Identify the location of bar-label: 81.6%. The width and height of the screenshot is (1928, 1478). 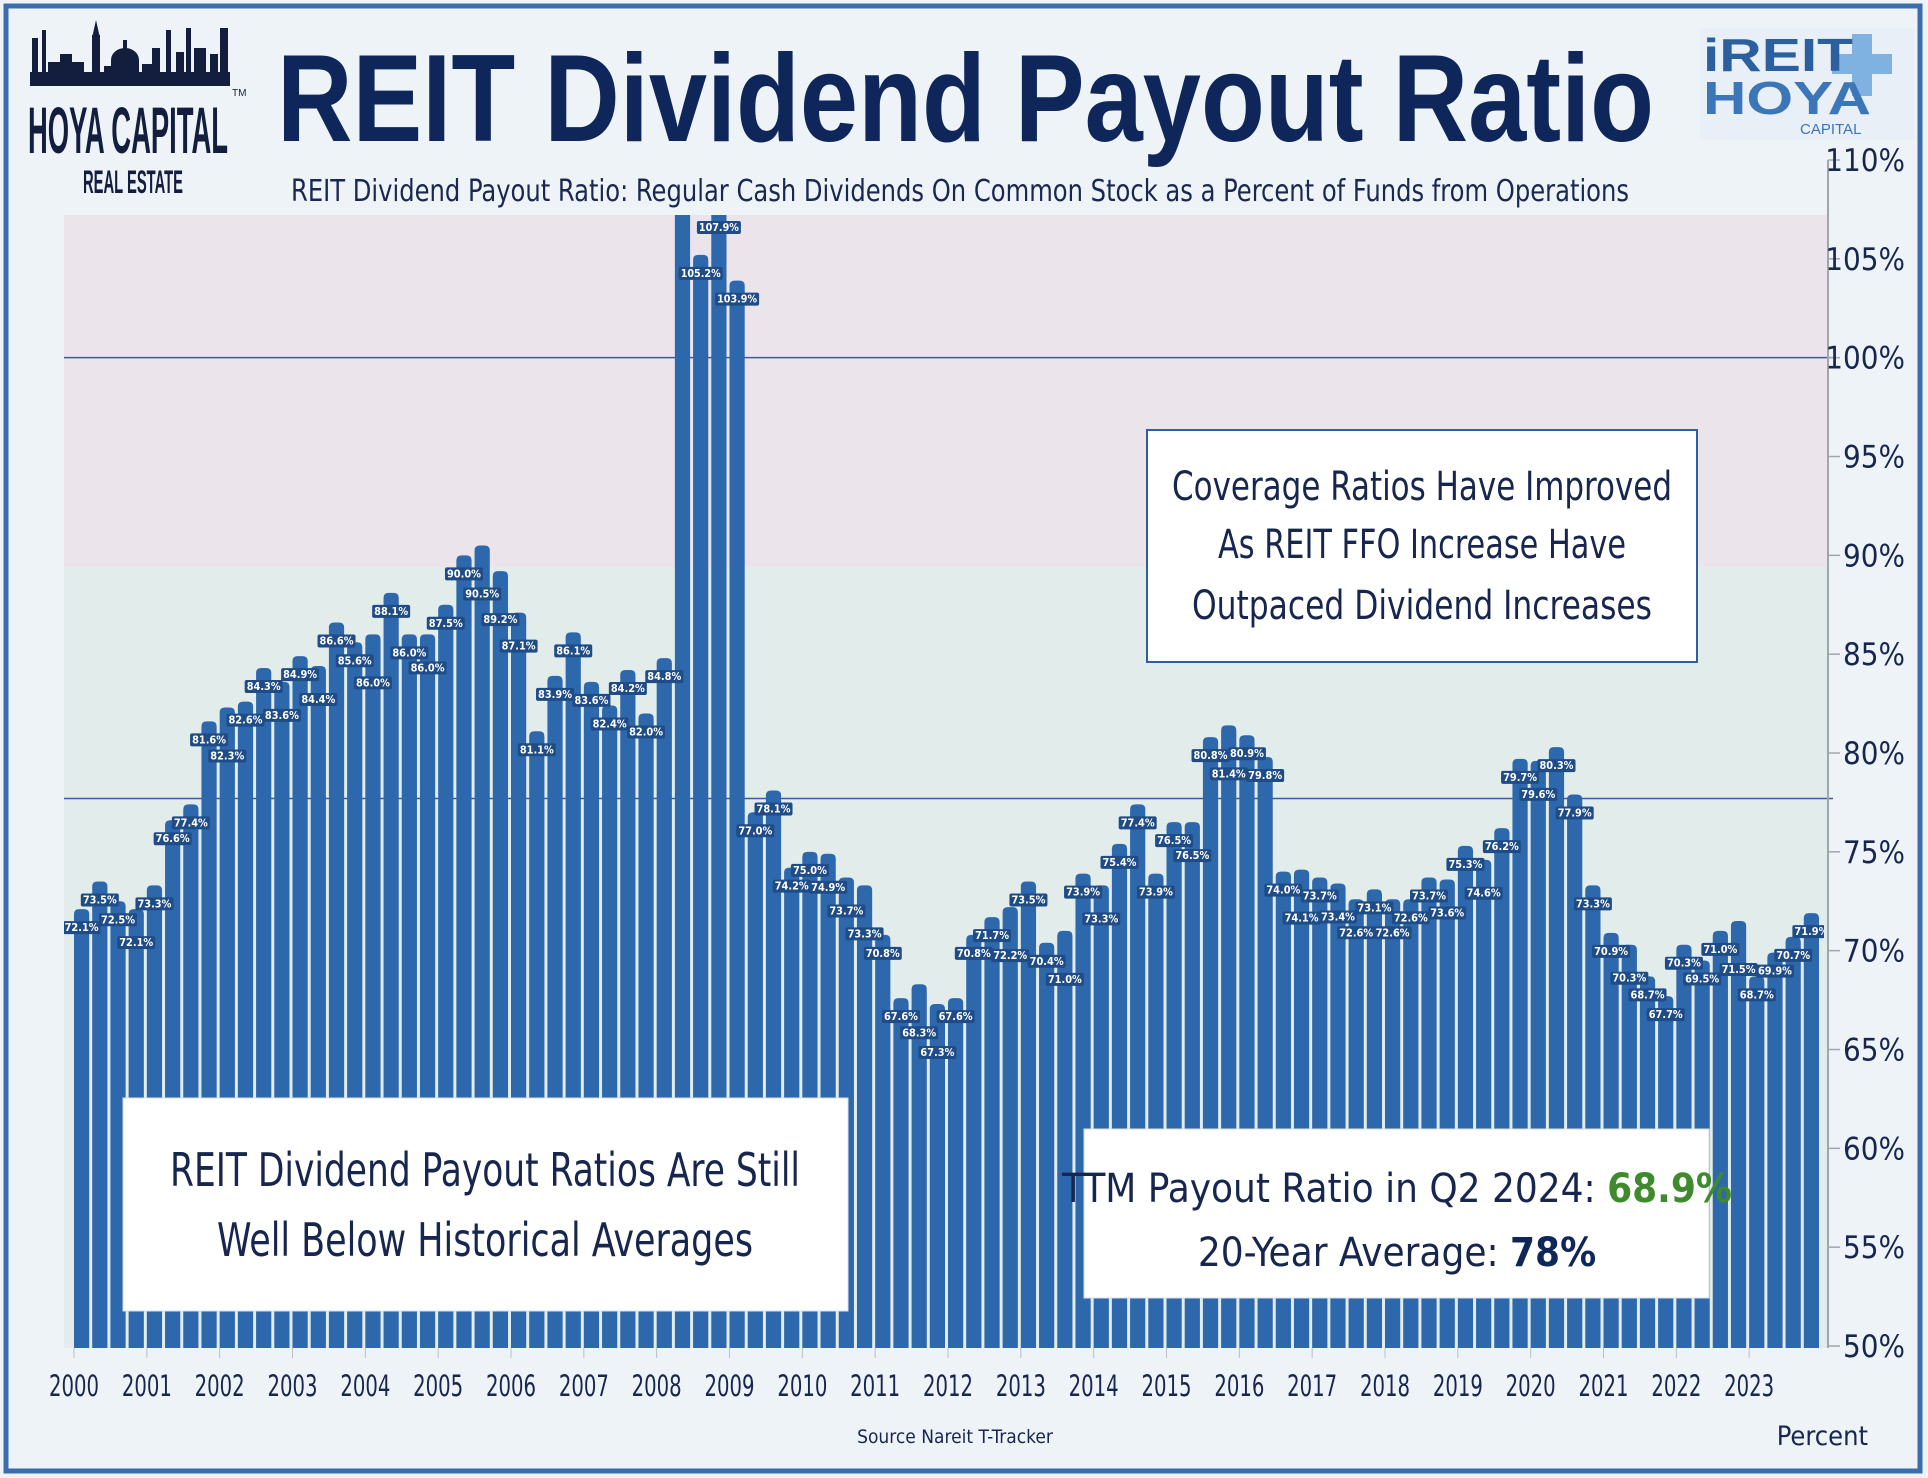
(209, 740).